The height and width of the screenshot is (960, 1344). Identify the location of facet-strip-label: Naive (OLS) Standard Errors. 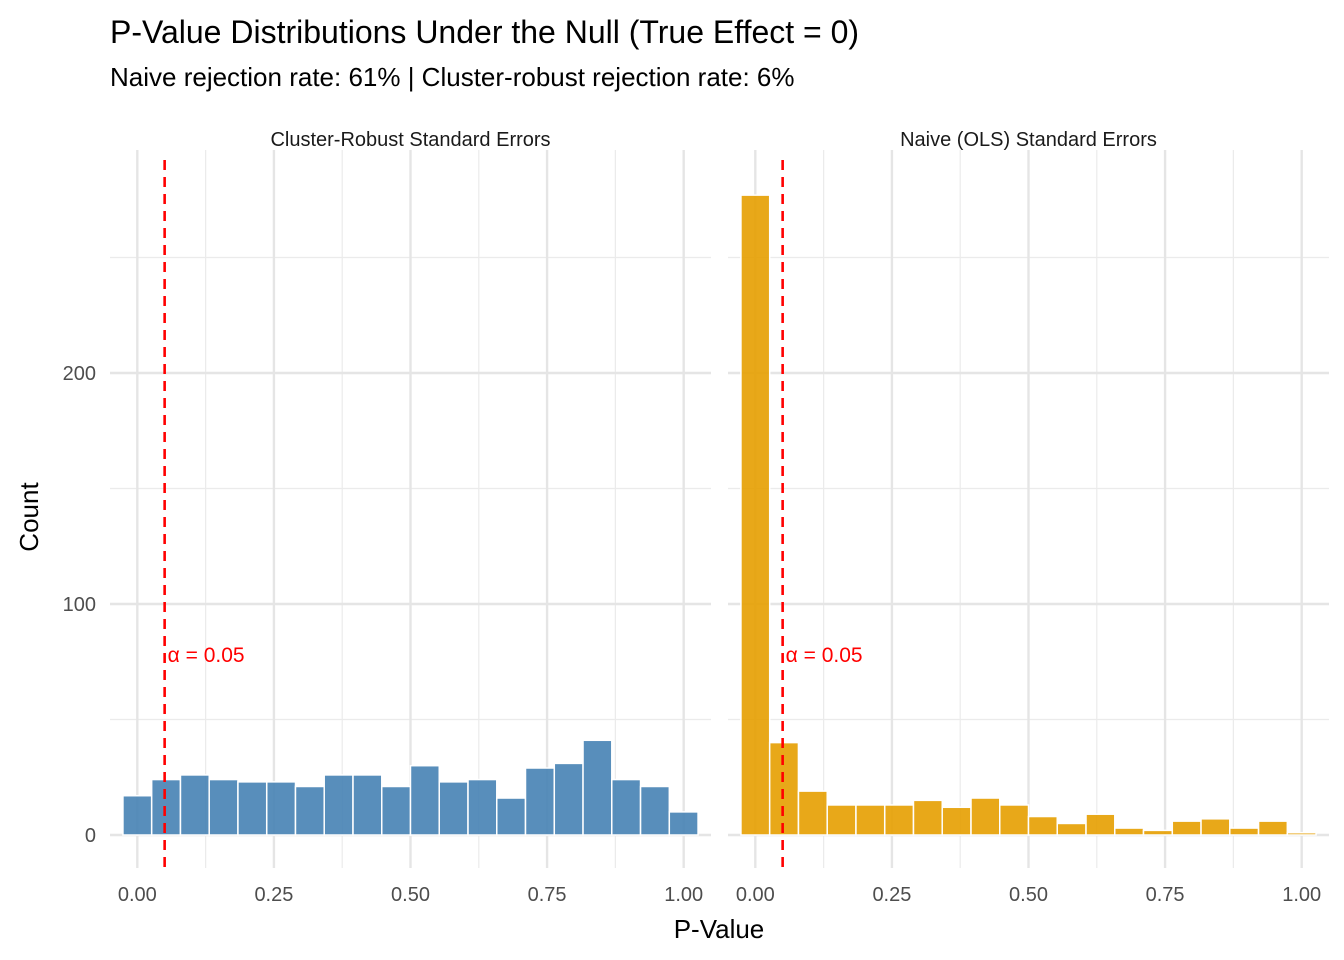
(1028, 140).